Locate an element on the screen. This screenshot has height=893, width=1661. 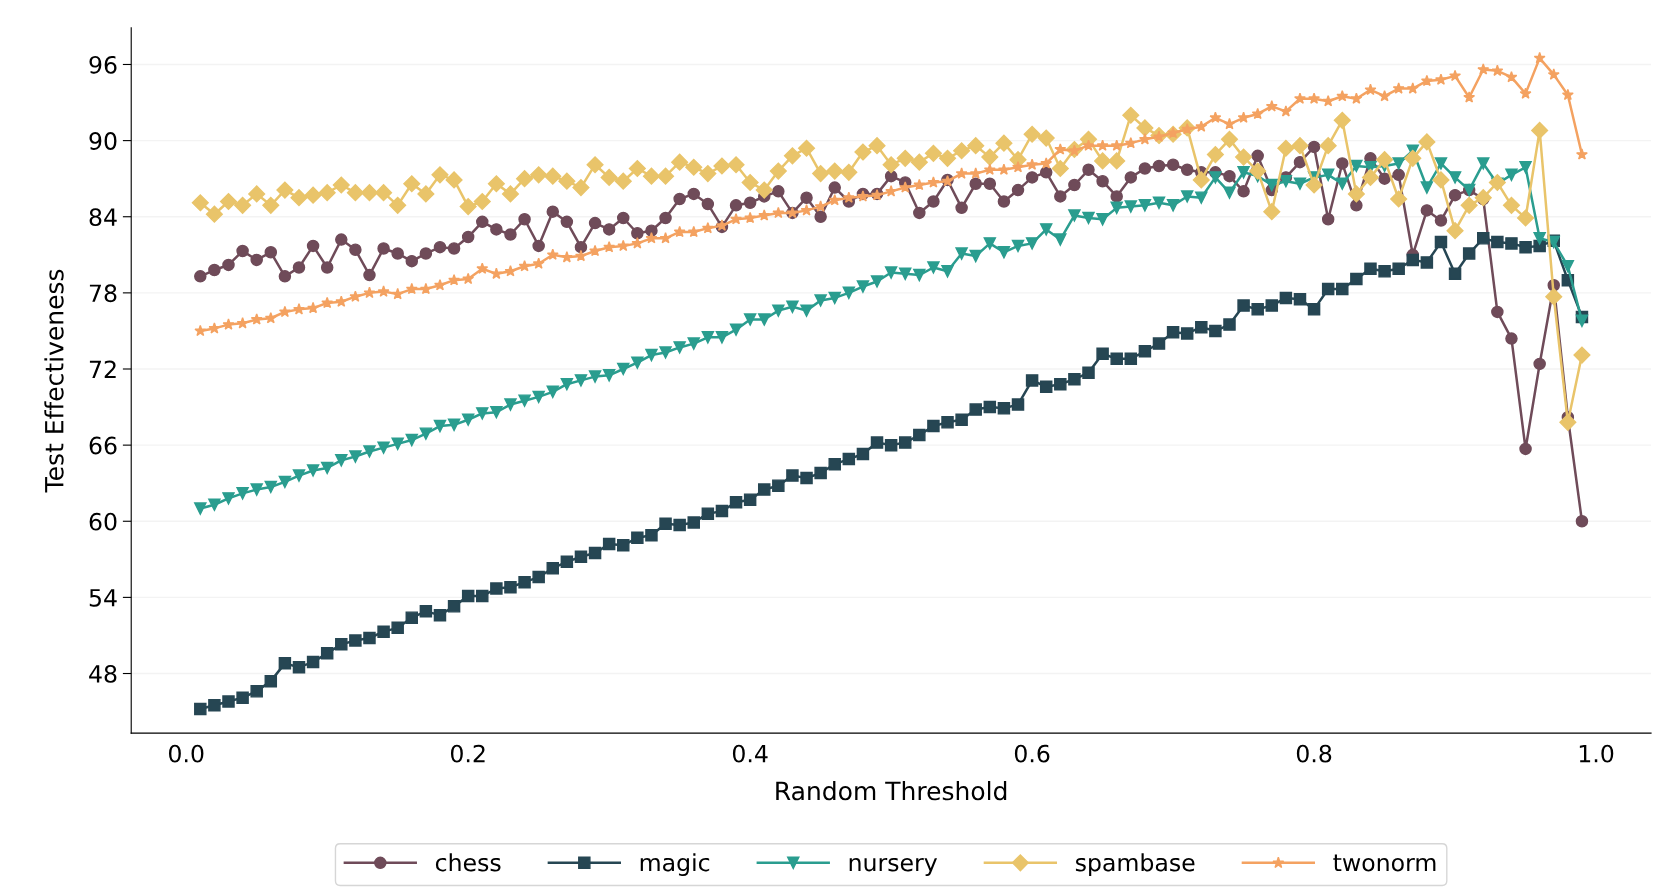
y-tick-label: 66 is located at coordinates (103, 445).